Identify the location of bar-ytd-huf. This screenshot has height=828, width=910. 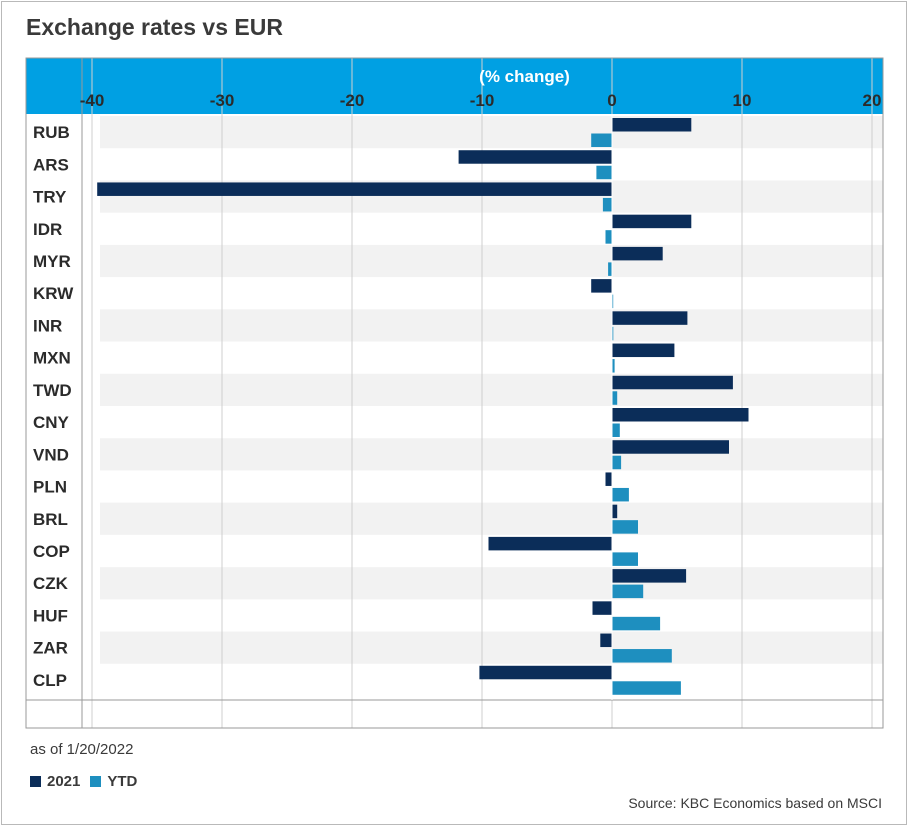
(636, 623).